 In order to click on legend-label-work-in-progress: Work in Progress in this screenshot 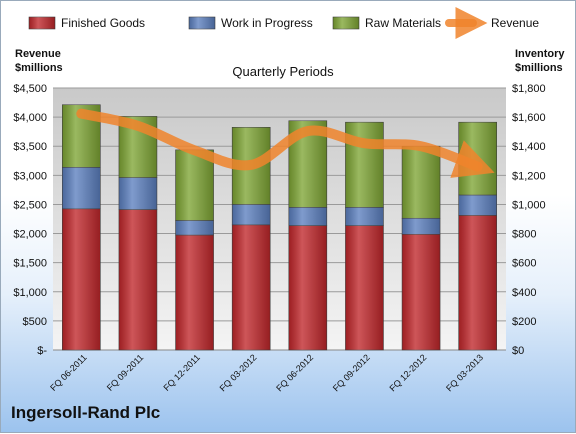, I will do `click(267, 23)`.